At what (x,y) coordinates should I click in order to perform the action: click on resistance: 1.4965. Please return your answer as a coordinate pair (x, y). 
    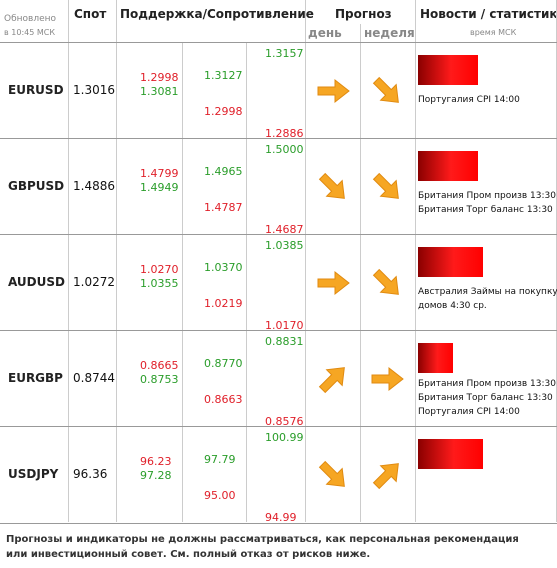
    Looking at the image, I should click on (223, 171).